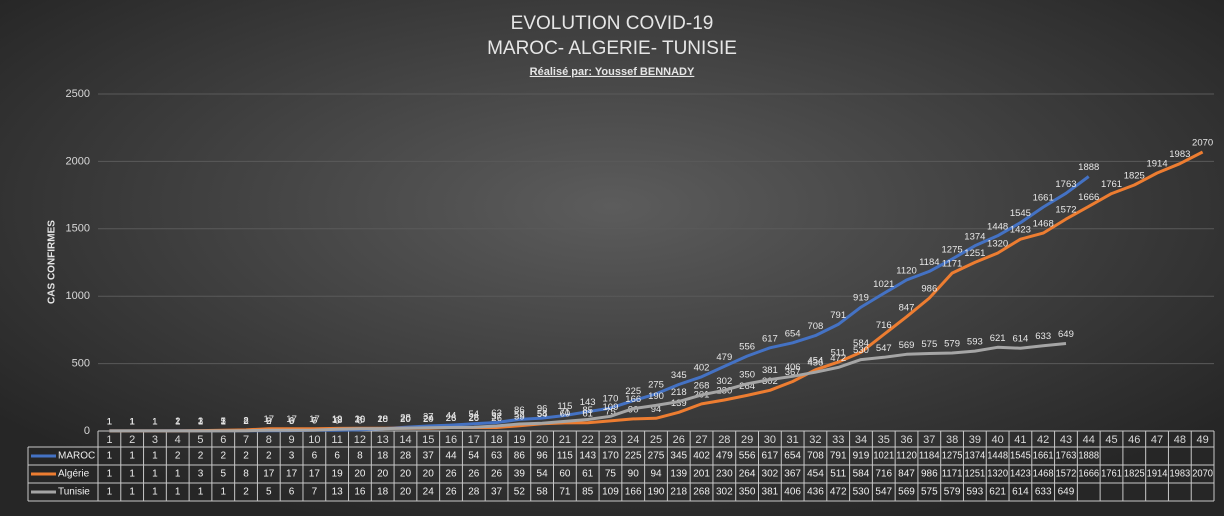 The width and height of the screenshot is (1224, 516). What do you see at coordinates (338, 492) in the screenshot?
I see `table-cell: 13` at bounding box center [338, 492].